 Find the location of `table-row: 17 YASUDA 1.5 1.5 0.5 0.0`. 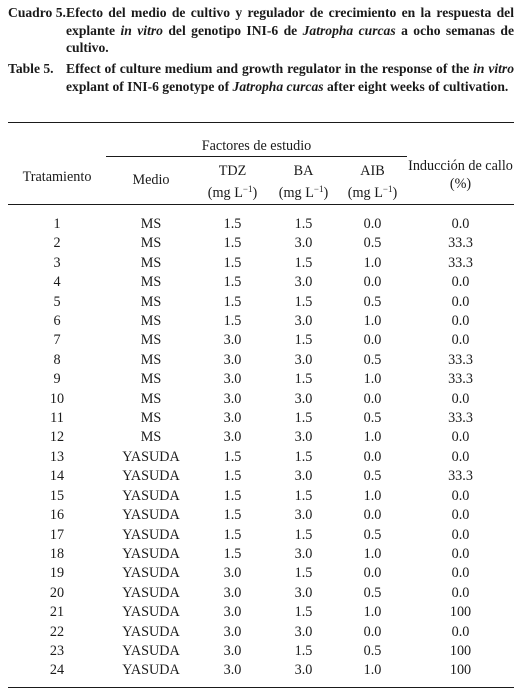

table-row: 17 YASUDA 1.5 1.5 0.5 0.0 is located at coordinates (261, 535).